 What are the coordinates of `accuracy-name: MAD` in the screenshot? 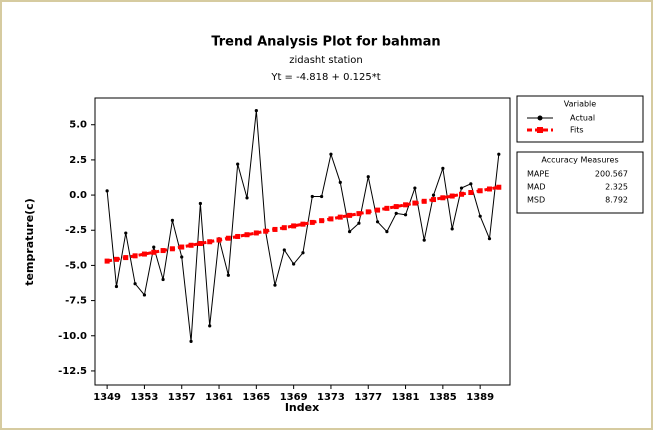 It's located at (536, 187).